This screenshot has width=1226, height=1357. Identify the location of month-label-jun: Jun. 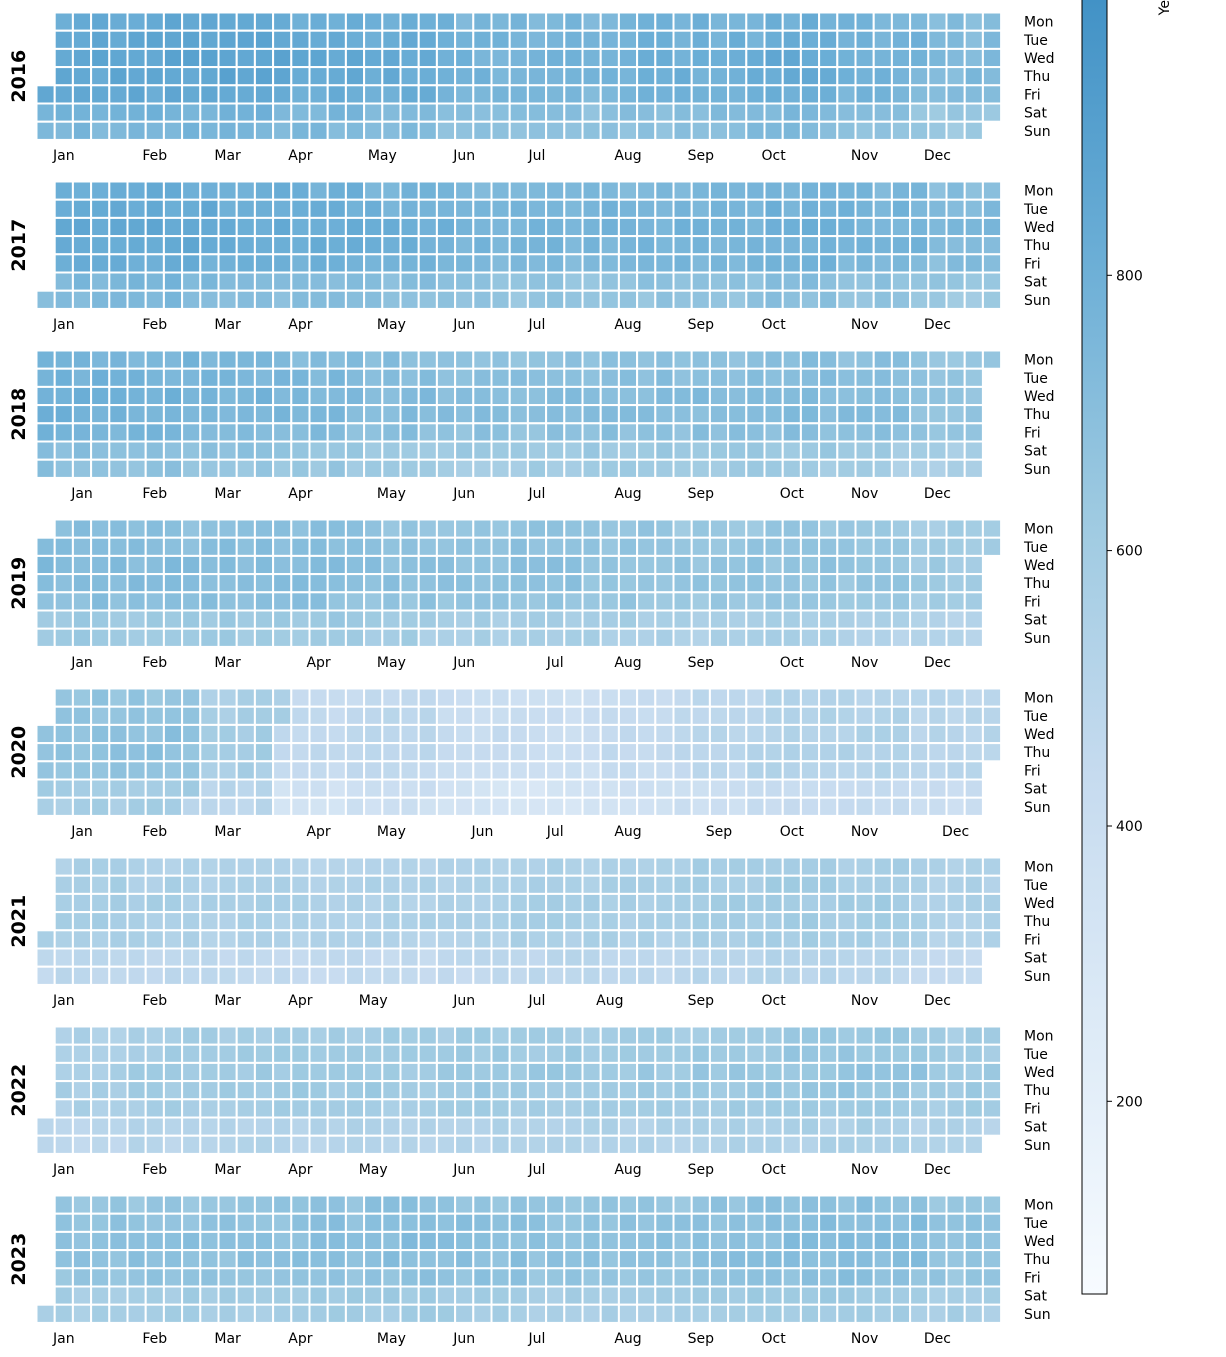
(463, 156).